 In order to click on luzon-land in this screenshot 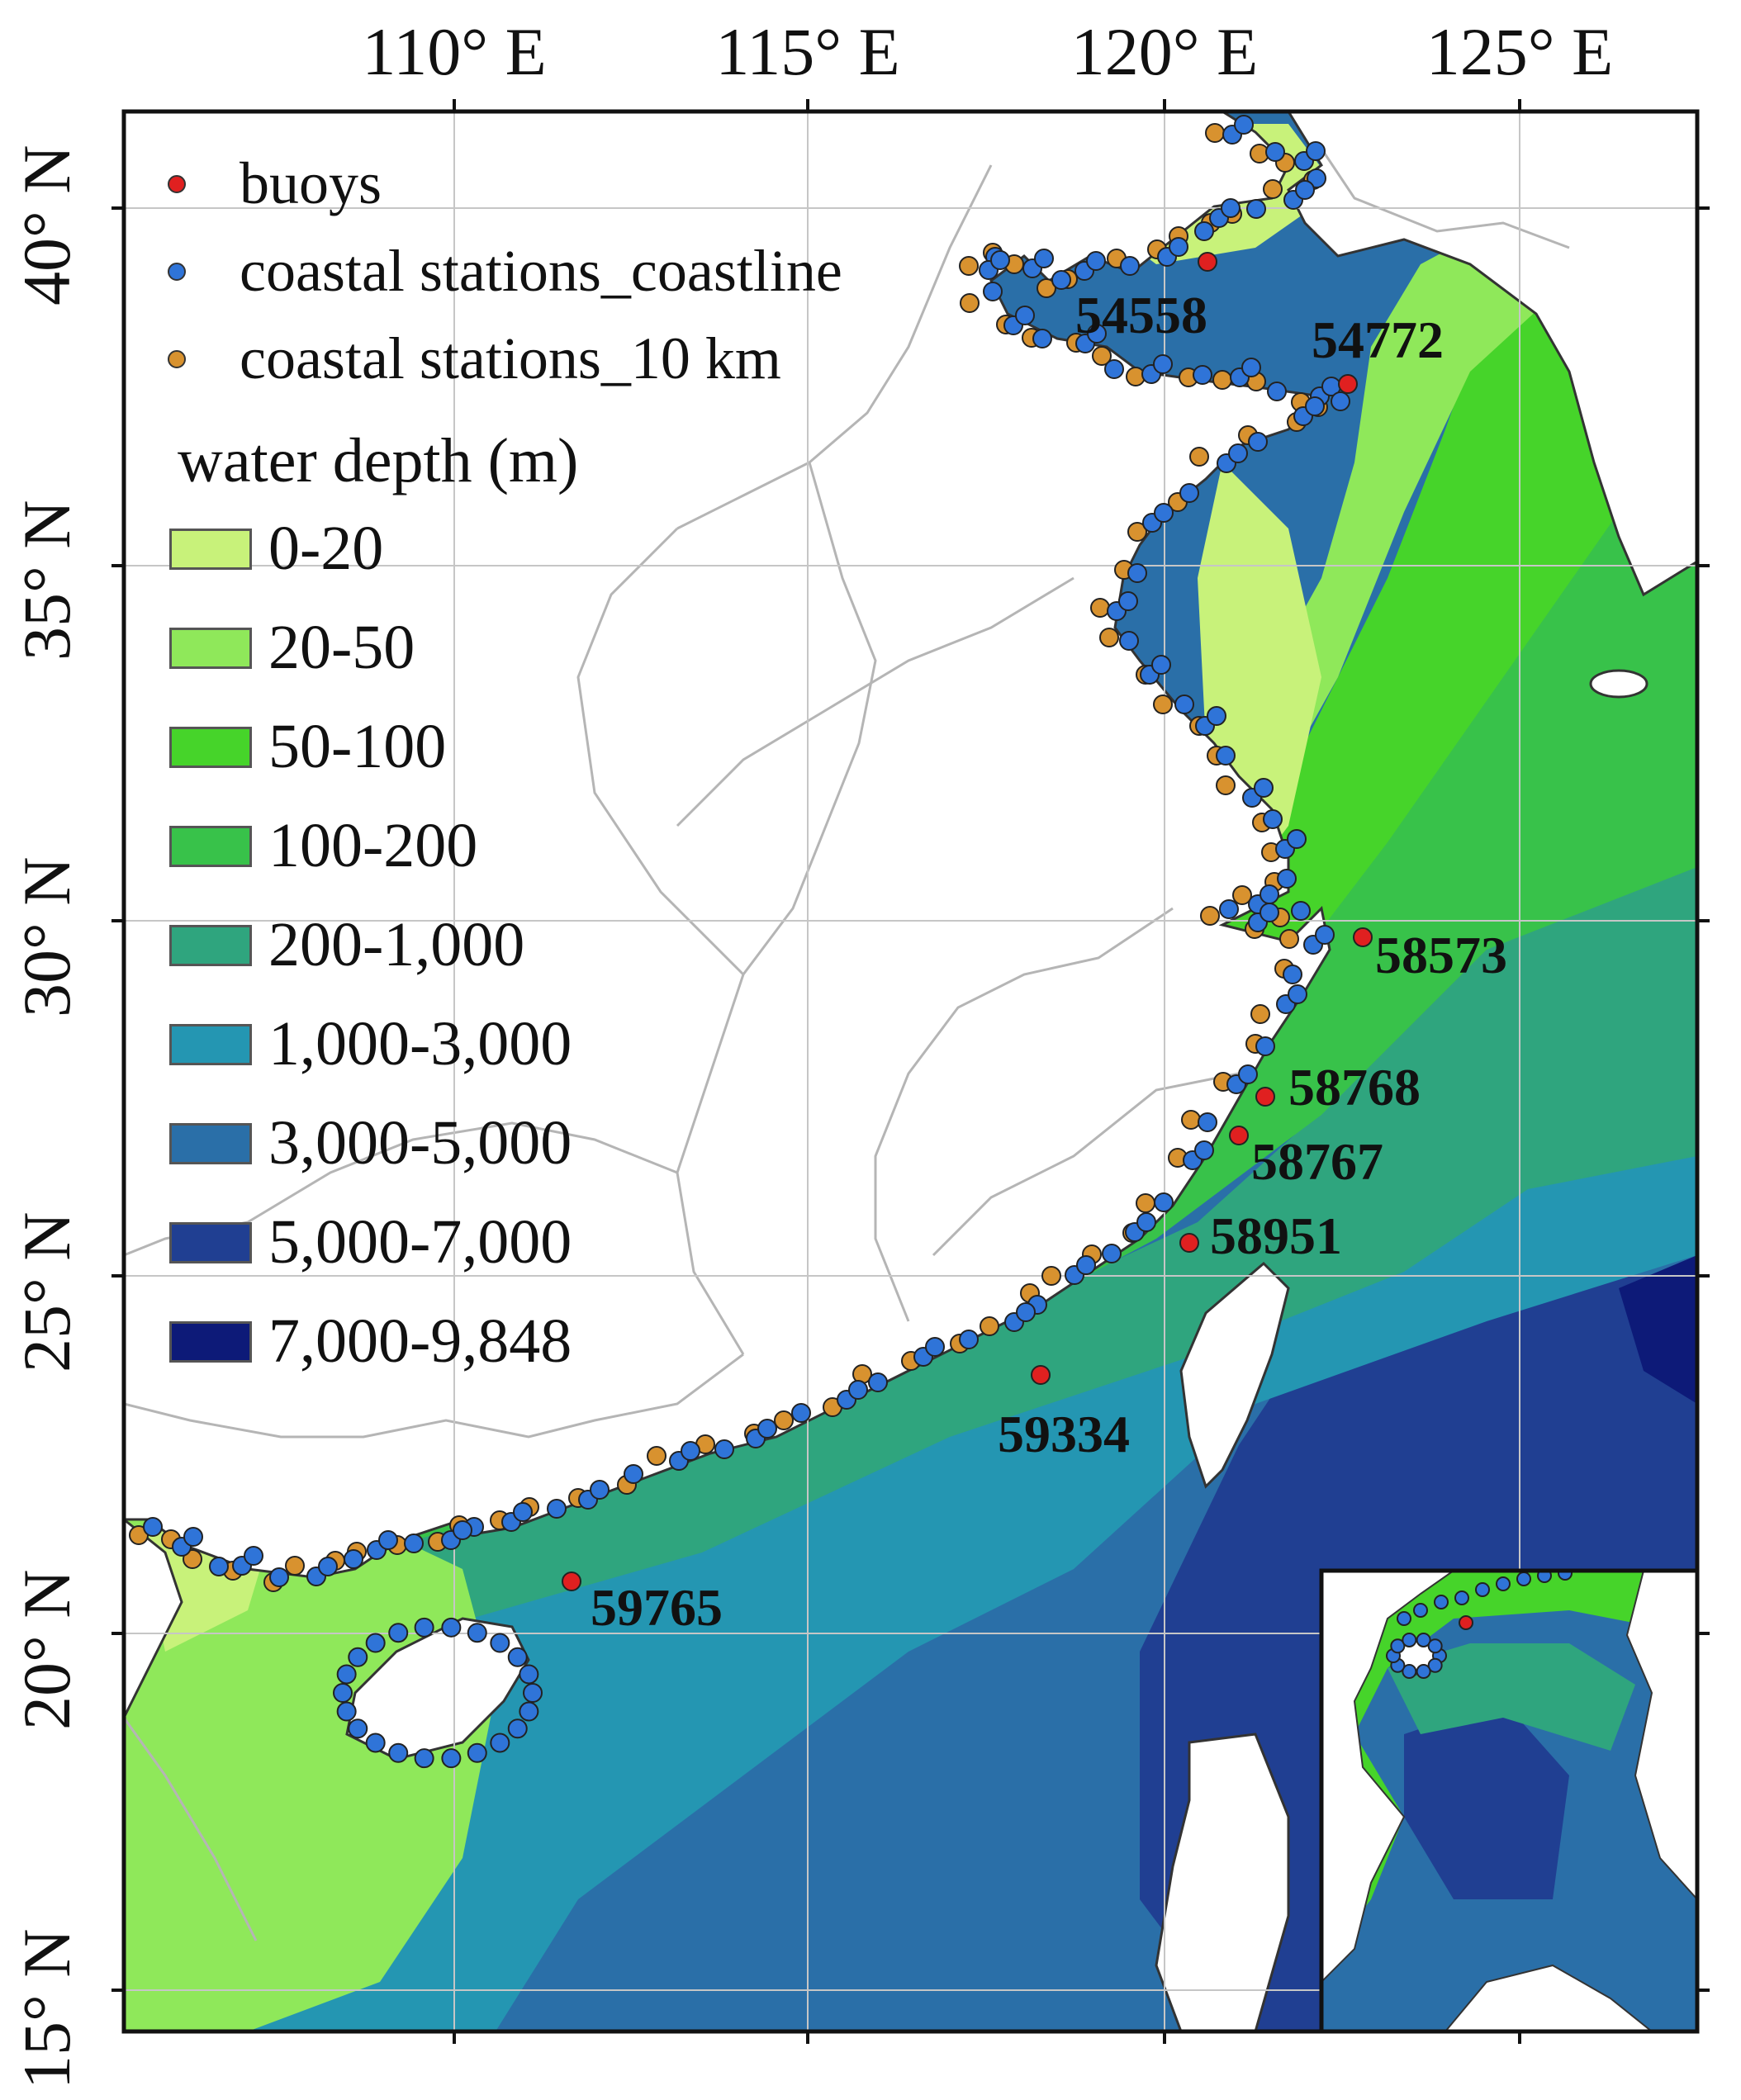, I will do `click(1222, 1882)`.